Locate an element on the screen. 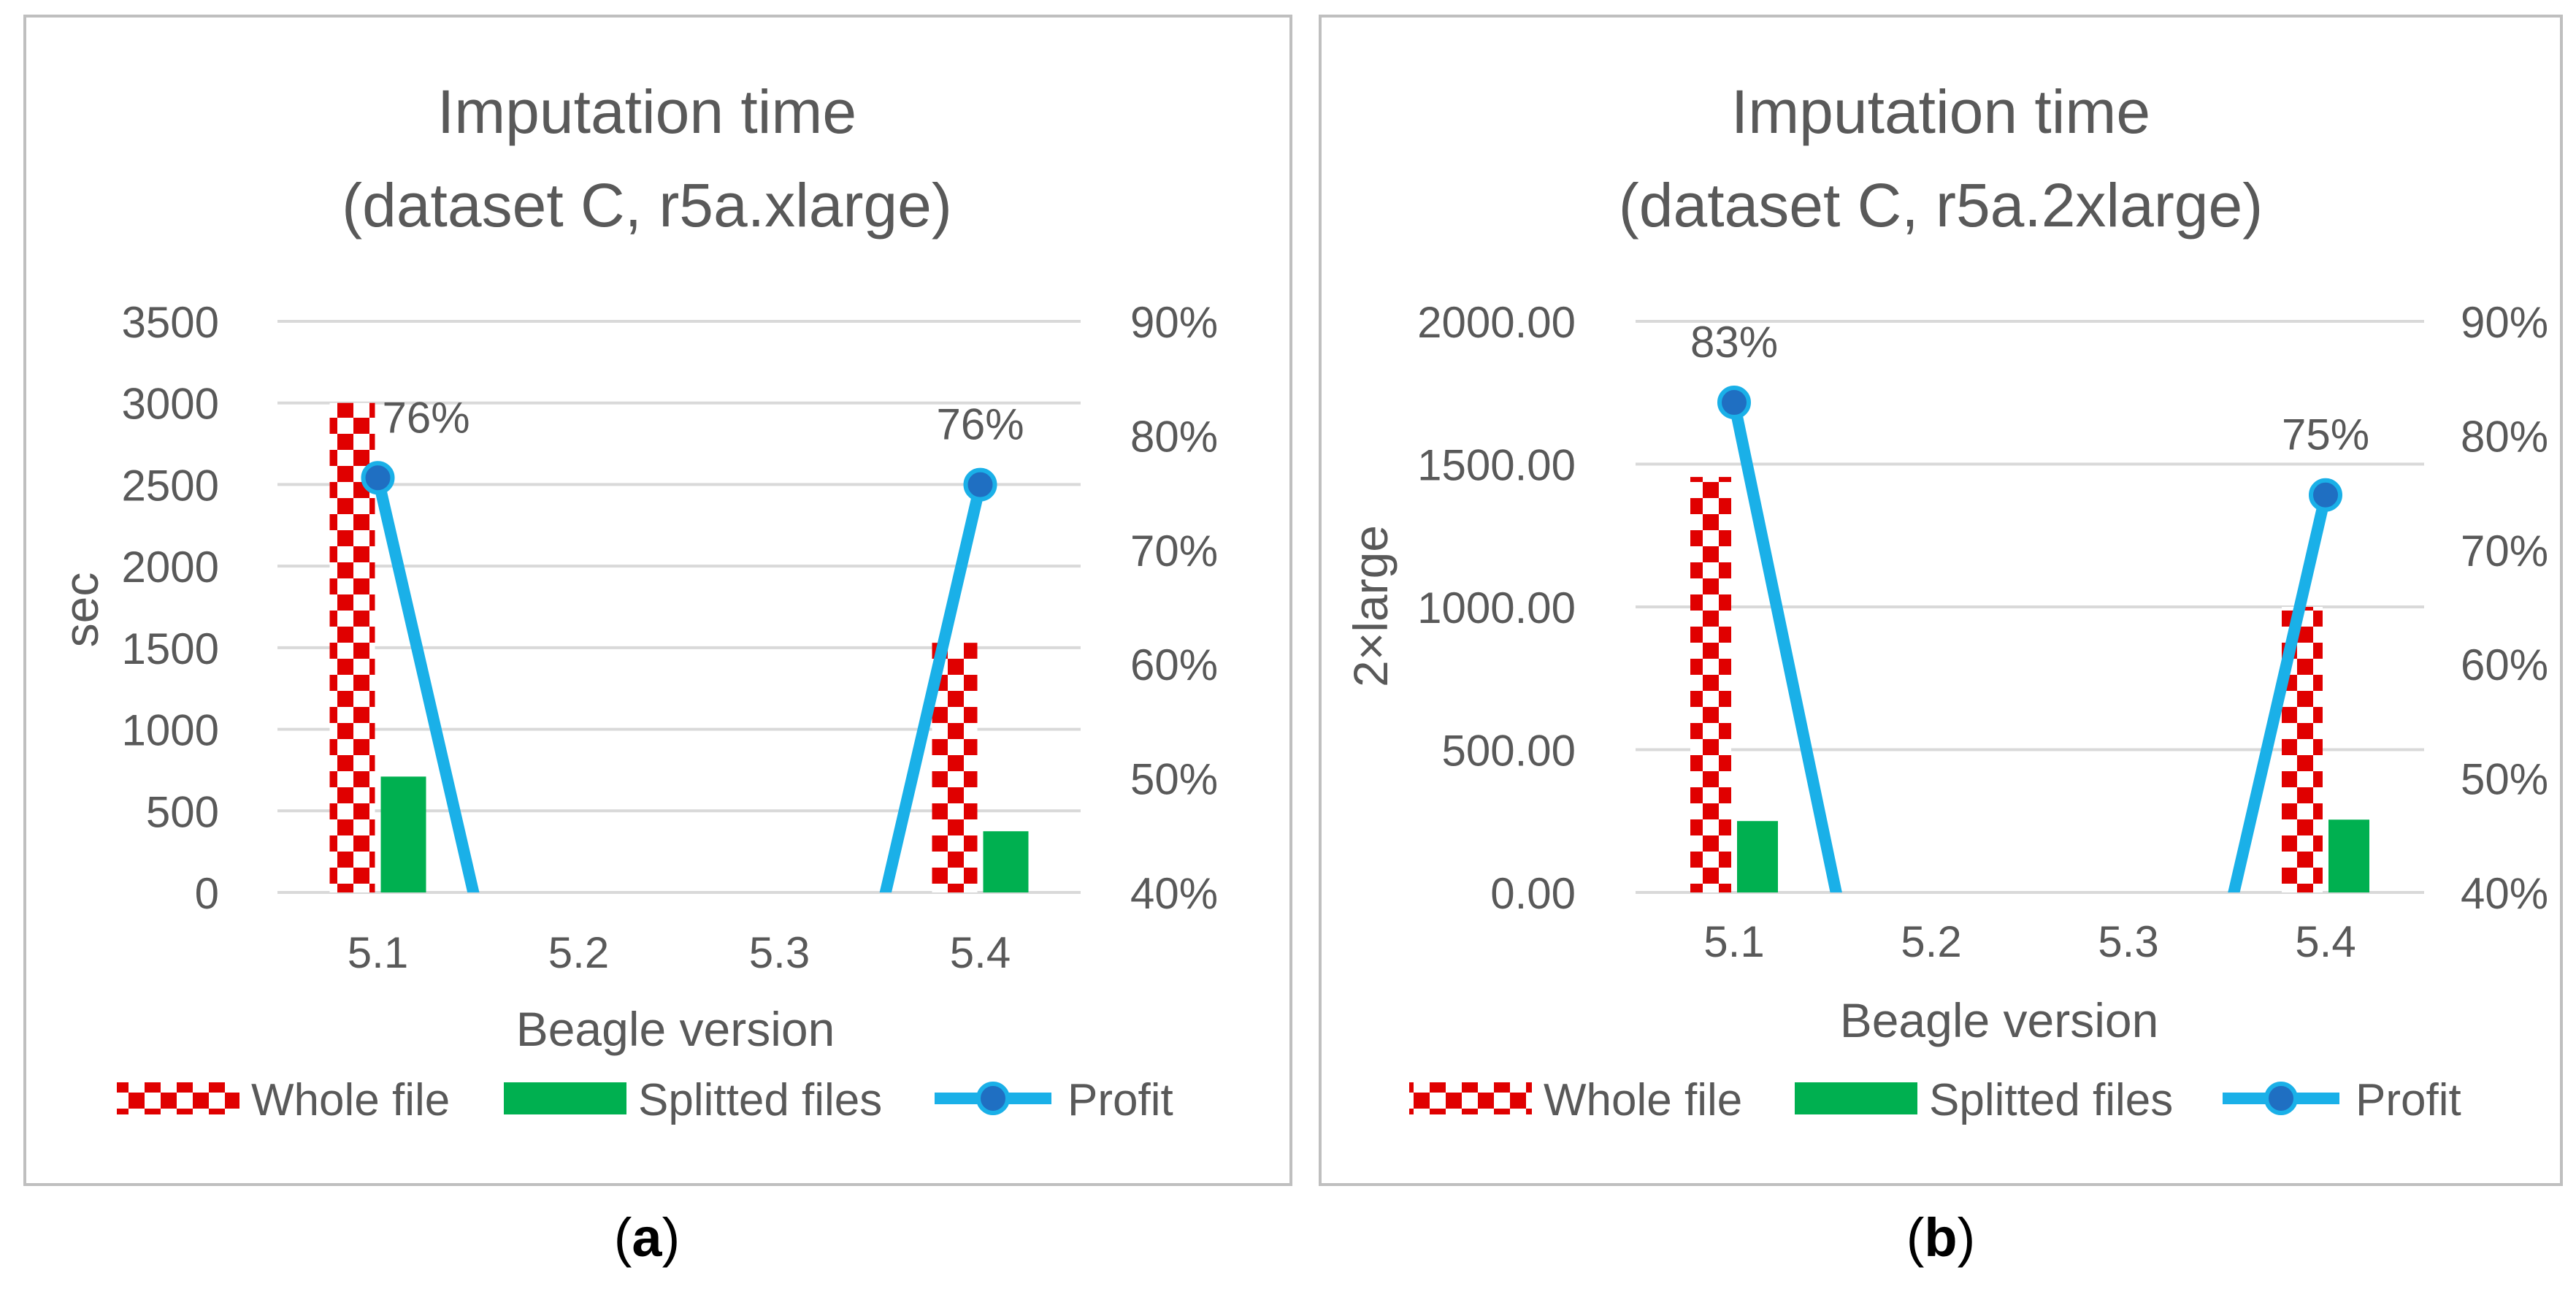 The width and height of the screenshot is (2576, 1289). y-tick-label: 3000 is located at coordinates (170, 404).